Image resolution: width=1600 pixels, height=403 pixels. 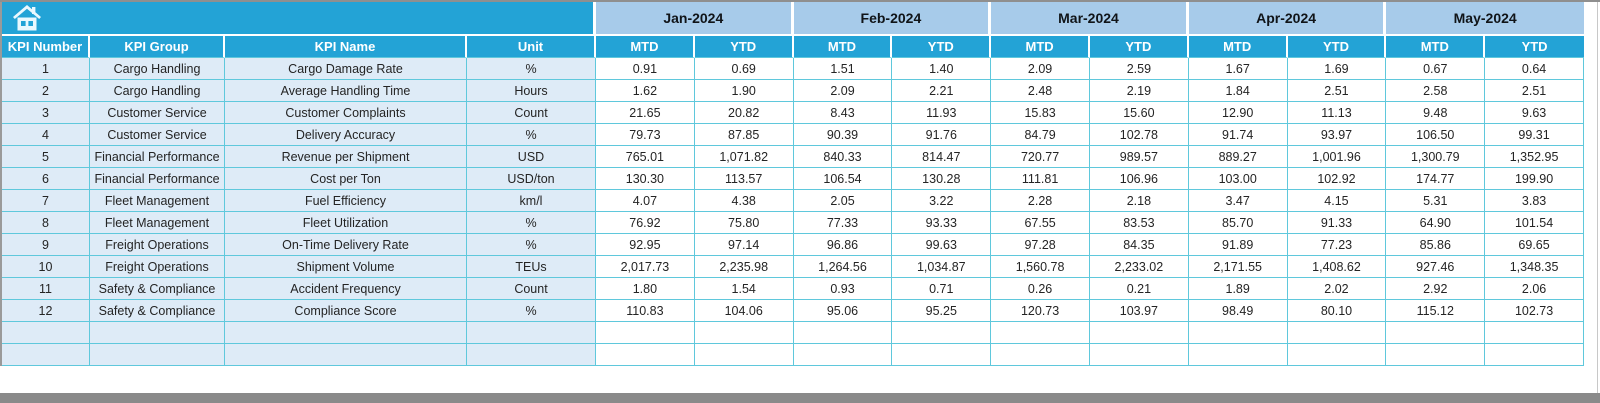 What do you see at coordinates (1238, 157) in the screenshot?
I see `kpi-value-cell: 889.27` at bounding box center [1238, 157].